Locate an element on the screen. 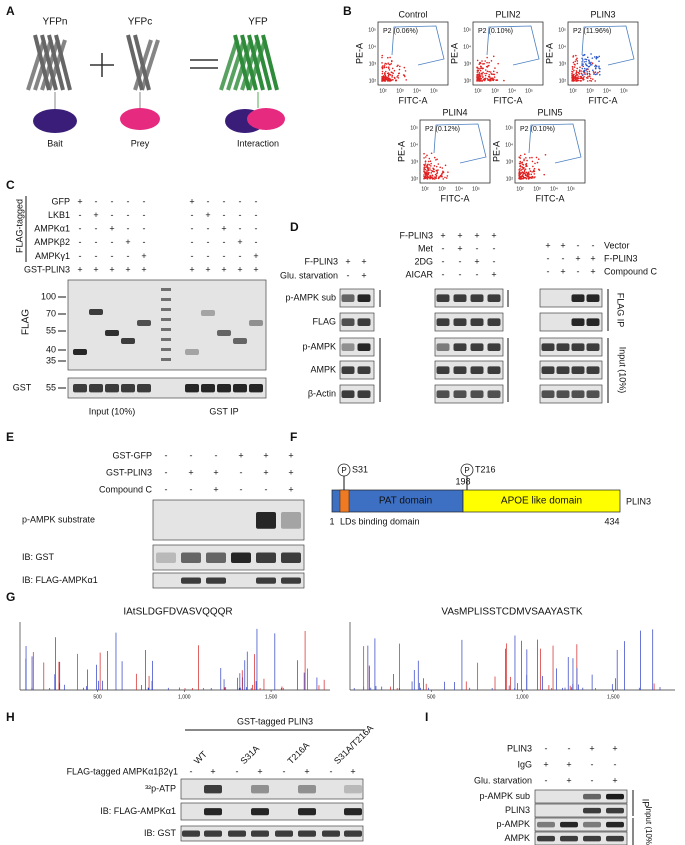  label: FLAG-tagged AMPKα1β2γ1 is located at coordinates (122, 771).